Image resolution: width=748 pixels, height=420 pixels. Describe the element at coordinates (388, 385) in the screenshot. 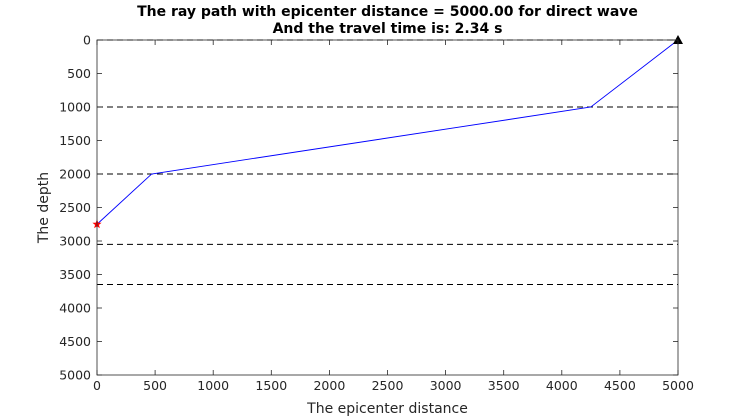

I see `x-tick-label: 2500` at that location.